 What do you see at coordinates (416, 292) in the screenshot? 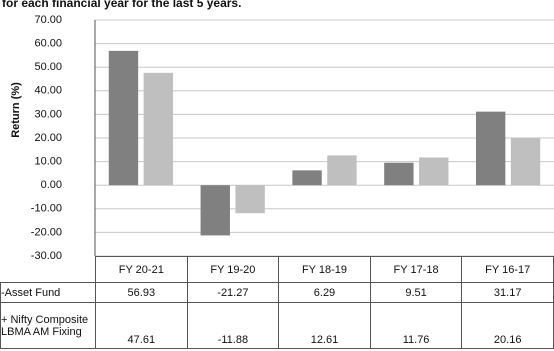
I see `table-value: 9.51` at bounding box center [416, 292].